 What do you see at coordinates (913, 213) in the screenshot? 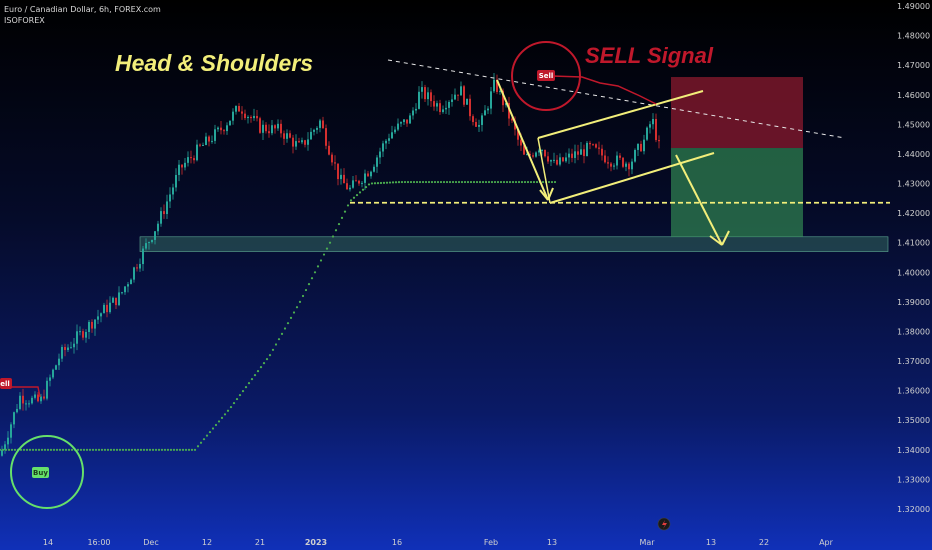
I see `y-tick-label: 1.42000` at bounding box center [913, 213].